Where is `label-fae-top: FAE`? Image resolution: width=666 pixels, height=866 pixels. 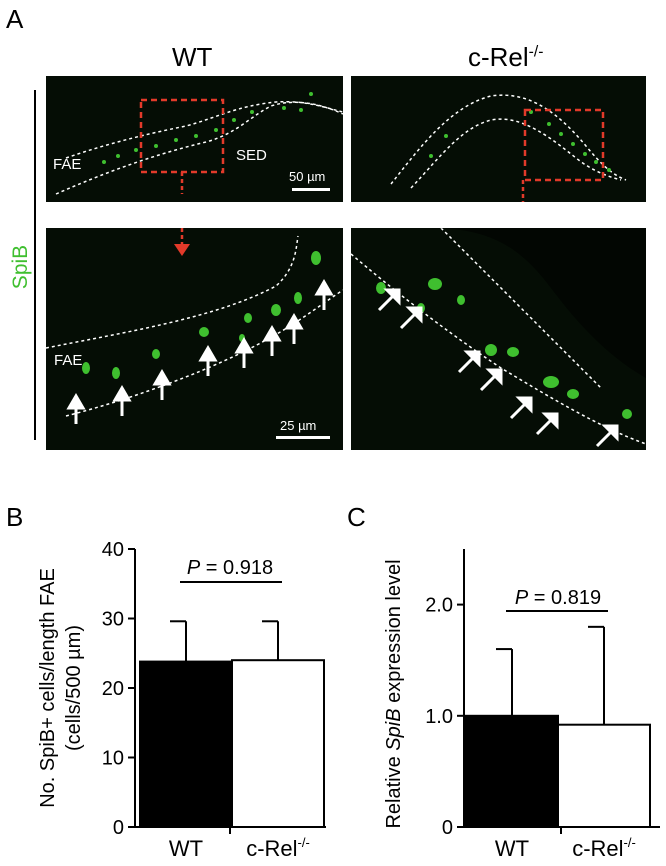 label-fae-top: FAE is located at coordinates (67, 164).